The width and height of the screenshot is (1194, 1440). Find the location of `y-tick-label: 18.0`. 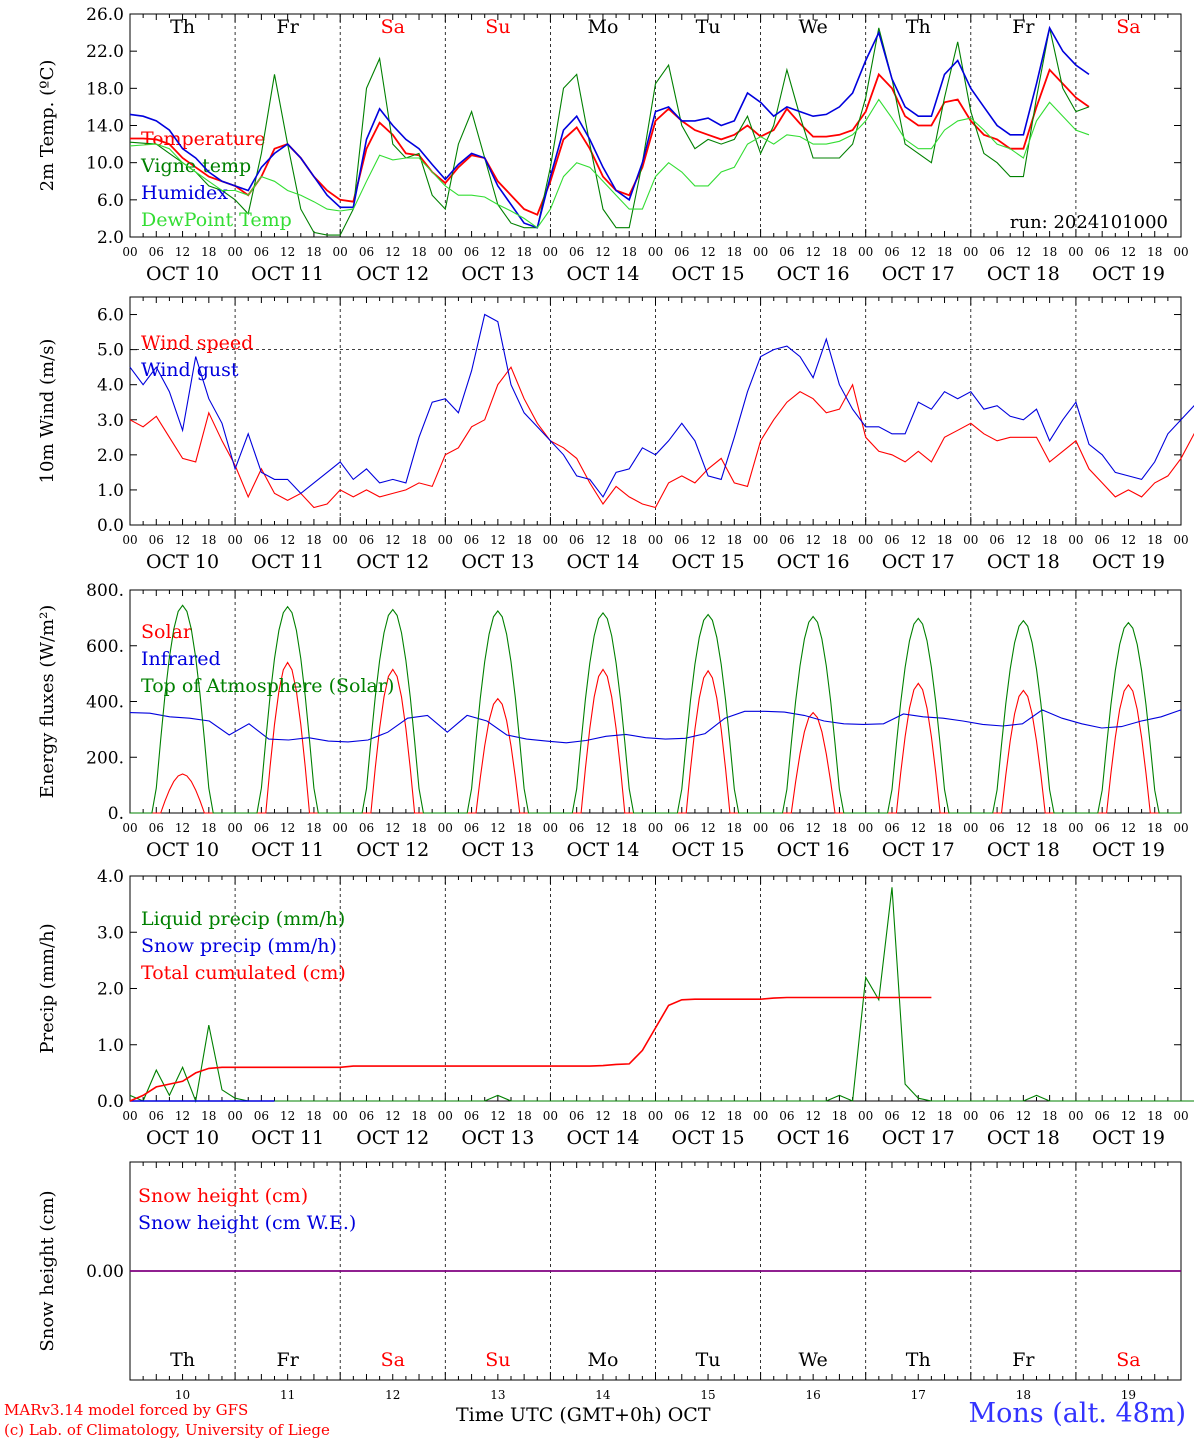

y-tick-label: 18.0 is located at coordinates (105, 89).